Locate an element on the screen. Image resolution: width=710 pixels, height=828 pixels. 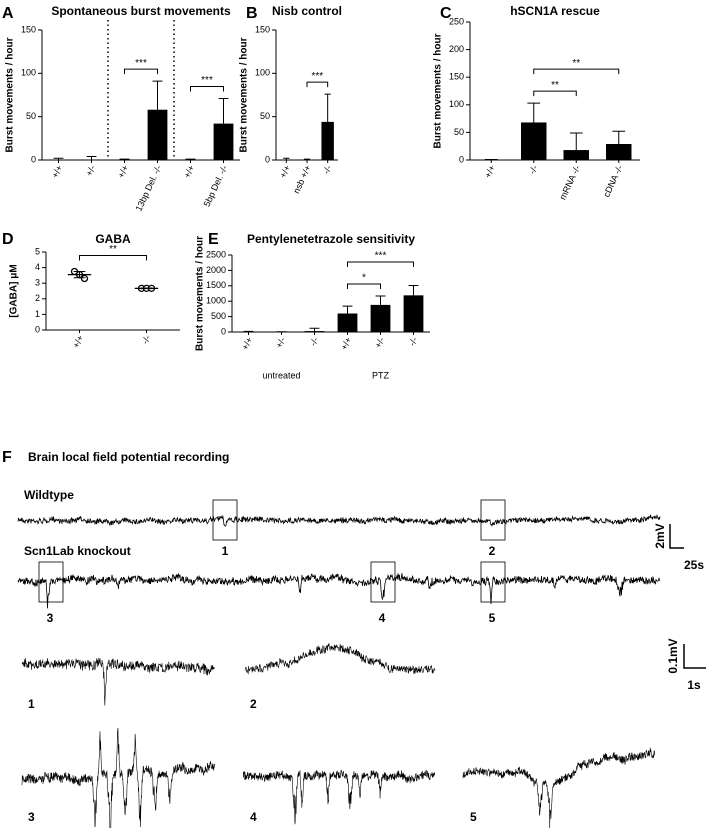
panel-letter: F is located at coordinates (7, 457).